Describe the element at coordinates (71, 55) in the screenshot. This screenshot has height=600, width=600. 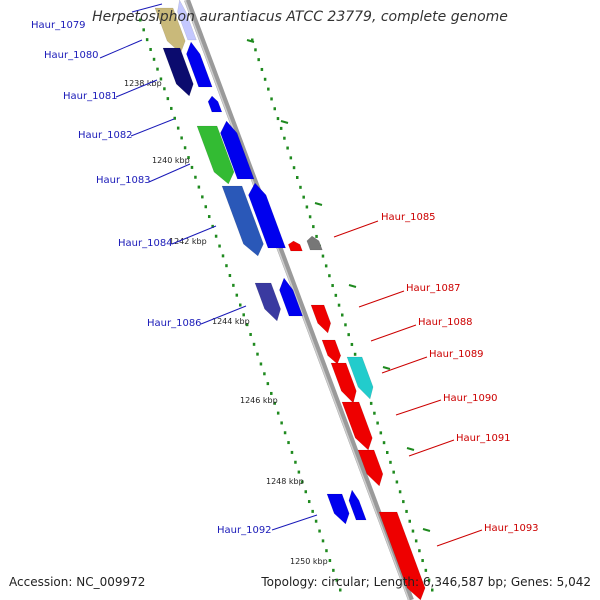
I see `gene-label-forward: Haur_1080` at that location.